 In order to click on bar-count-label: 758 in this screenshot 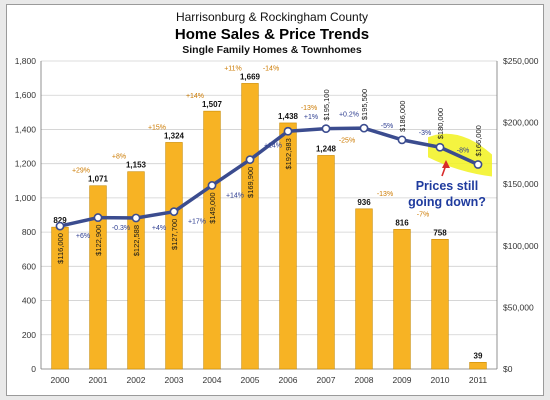, I will do `click(440, 232)`.